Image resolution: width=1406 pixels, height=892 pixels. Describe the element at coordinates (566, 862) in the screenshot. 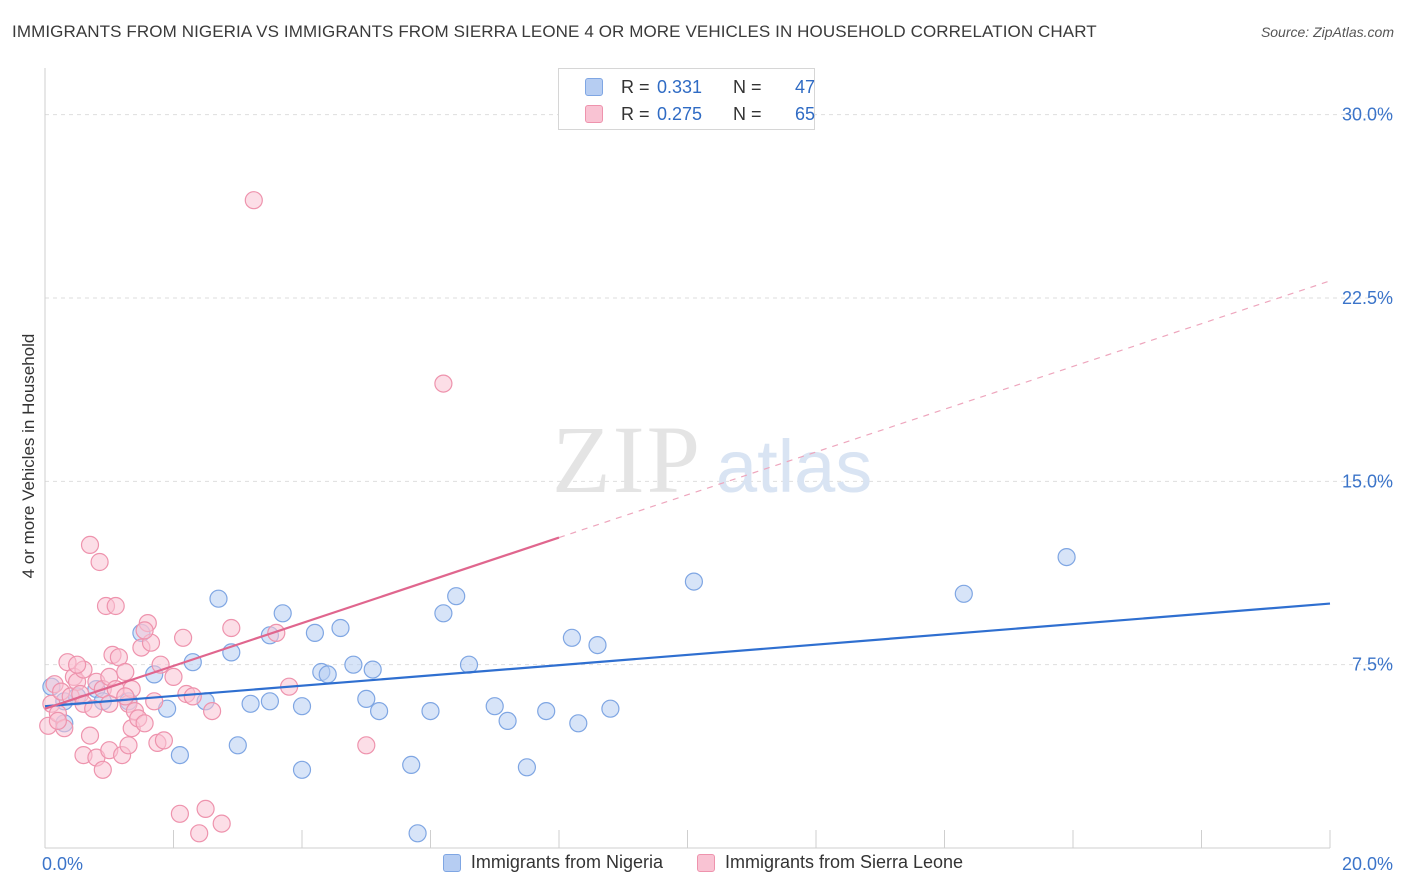

I see `legend-label-nigeria: Immigrants from Nigeria` at that location.